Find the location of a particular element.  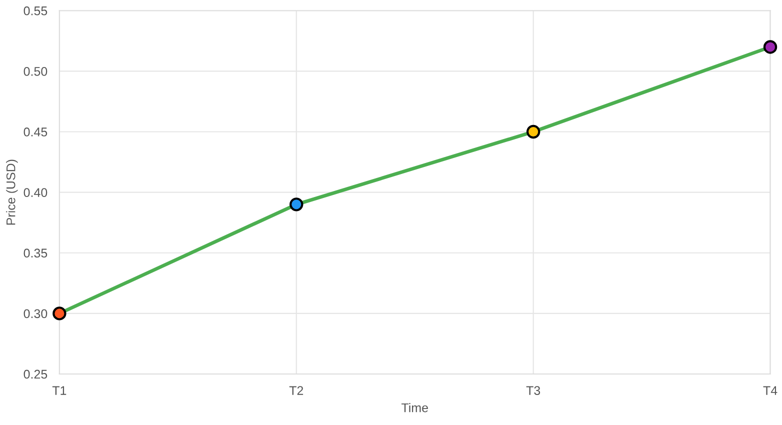

y-tick-label: 0.55 is located at coordinates (36, 11).